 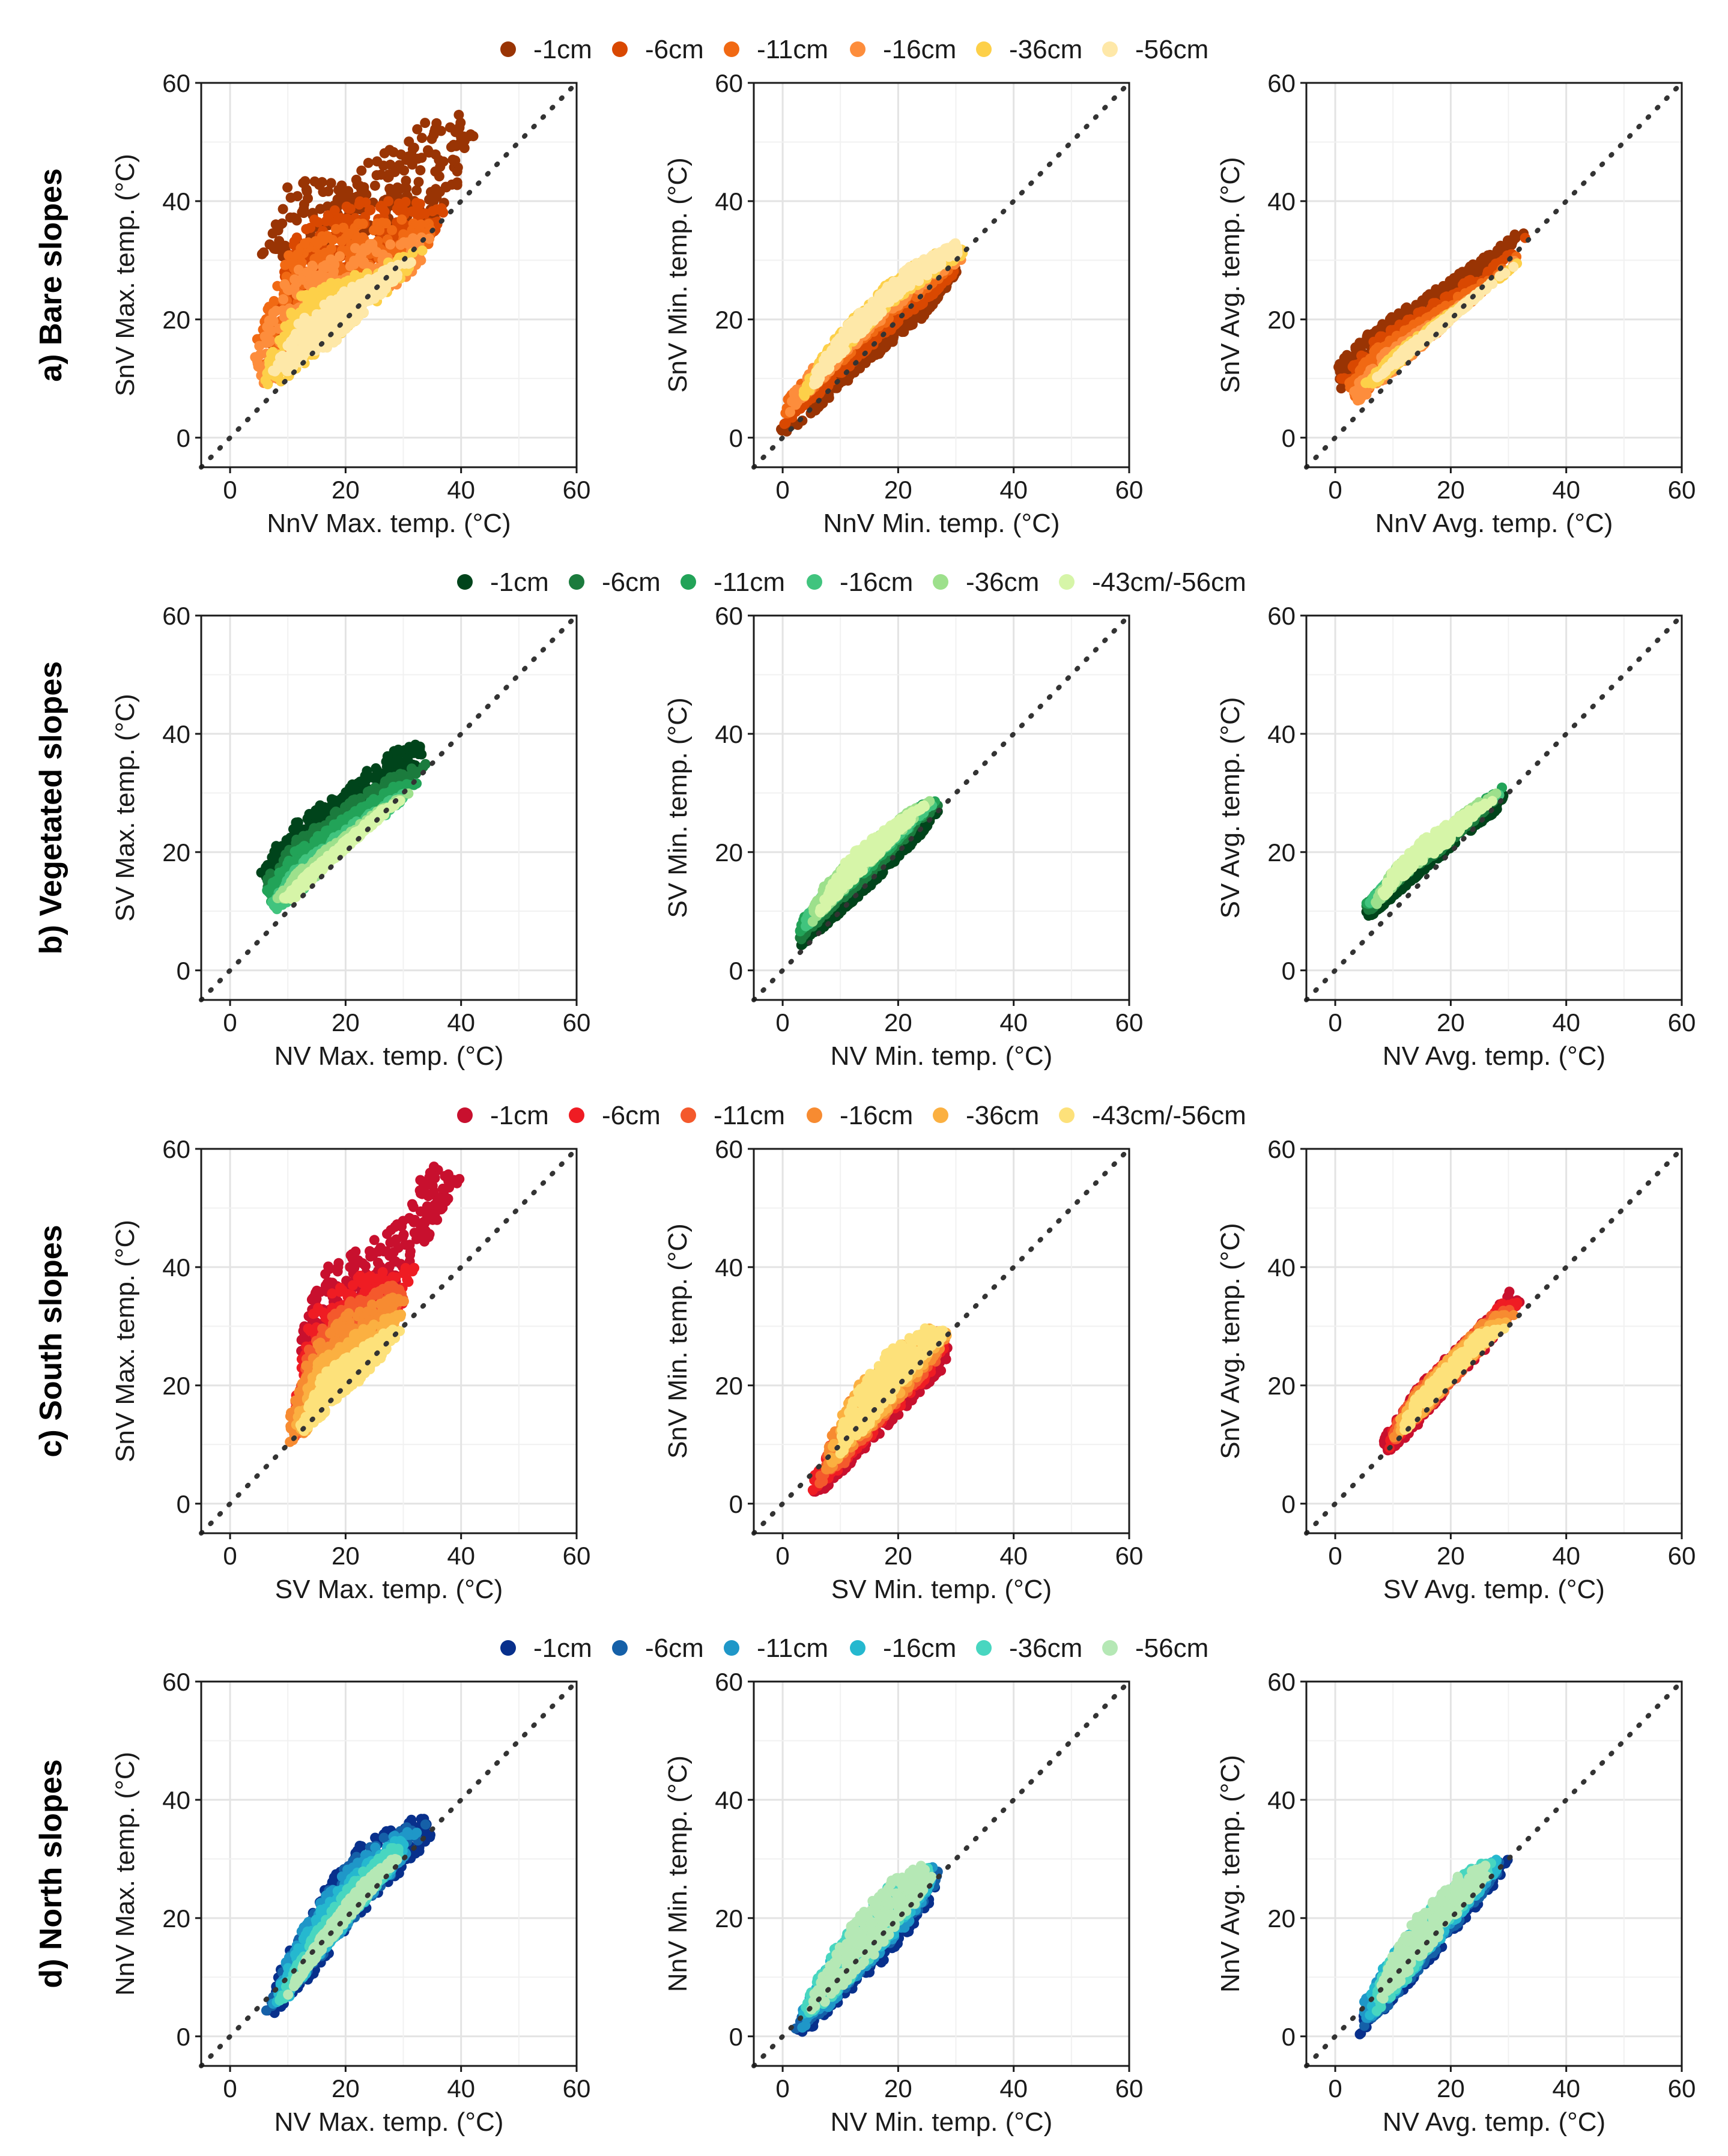 I want to click on x-axis-label: NnV Min. temp. (°C), so click(x=942, y=523).